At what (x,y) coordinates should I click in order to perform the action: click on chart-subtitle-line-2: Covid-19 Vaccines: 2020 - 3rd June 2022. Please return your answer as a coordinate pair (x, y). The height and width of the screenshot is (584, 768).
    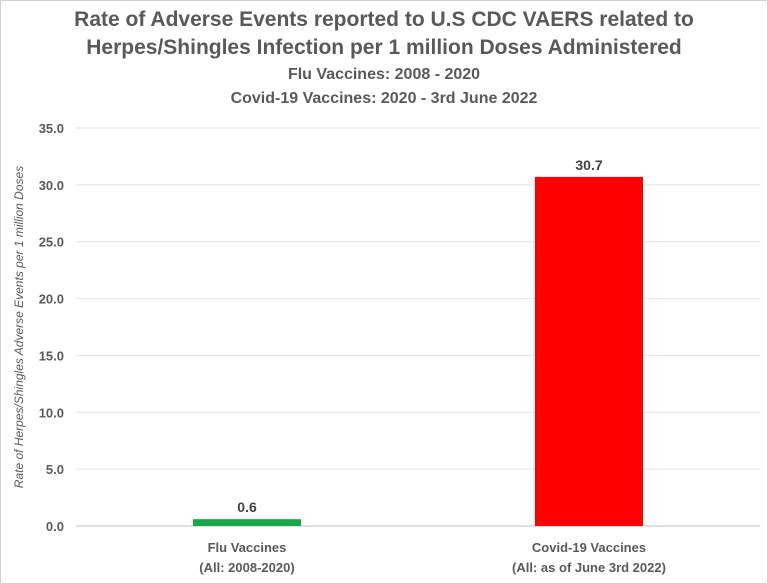
    Looking at the image, I should click on (384, 98).